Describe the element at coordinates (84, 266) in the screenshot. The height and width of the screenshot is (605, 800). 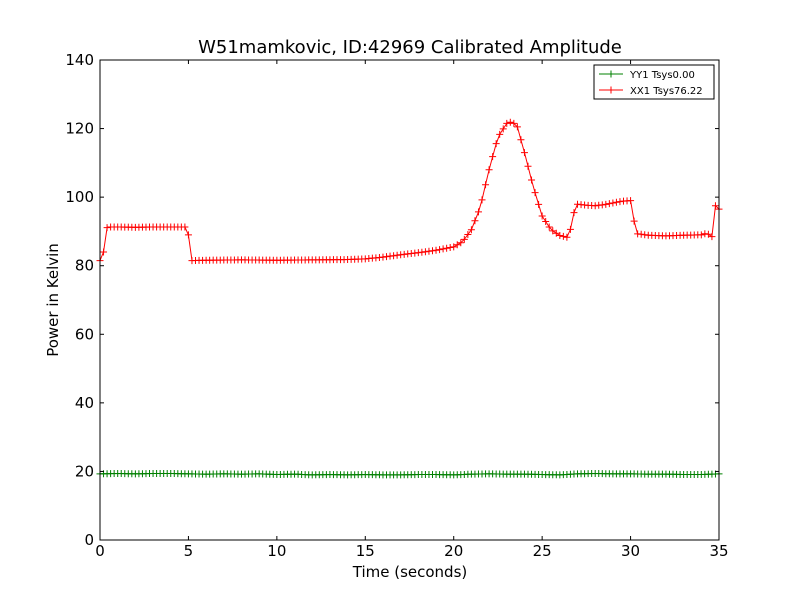
I see `y-tick-label: 80` at that location.